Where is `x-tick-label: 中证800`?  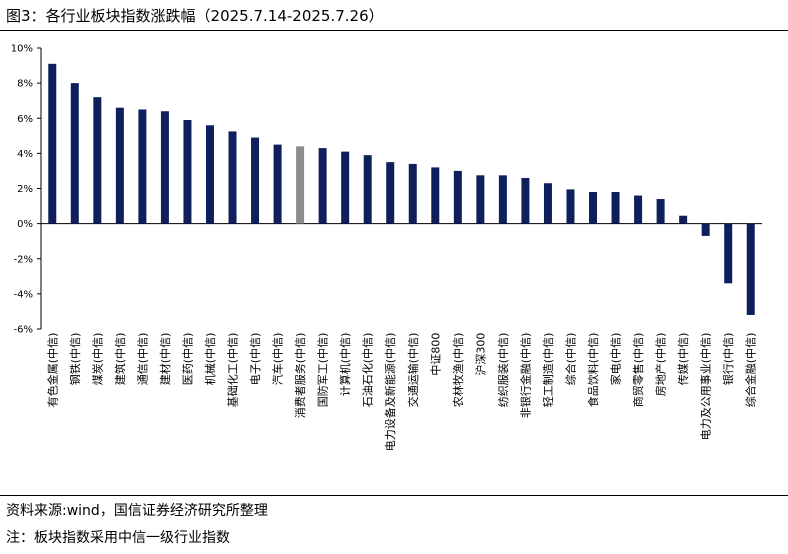
x-tick-label: 中证800 is located at coordinates (435, 354).